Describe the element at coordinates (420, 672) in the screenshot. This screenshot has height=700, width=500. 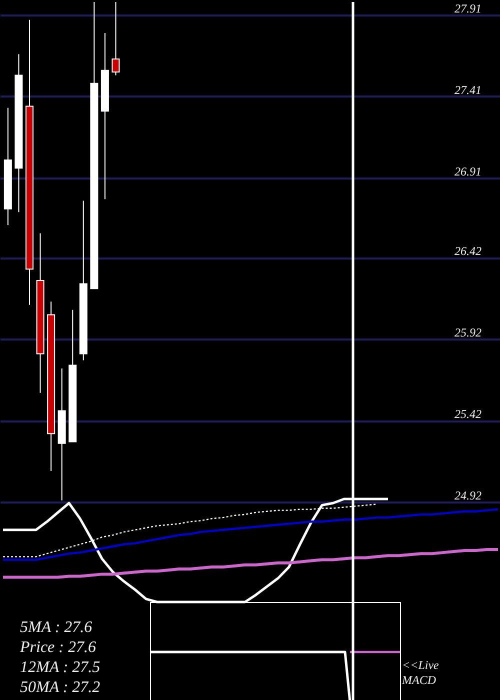
I see `text: <<Live MACD` at that location.